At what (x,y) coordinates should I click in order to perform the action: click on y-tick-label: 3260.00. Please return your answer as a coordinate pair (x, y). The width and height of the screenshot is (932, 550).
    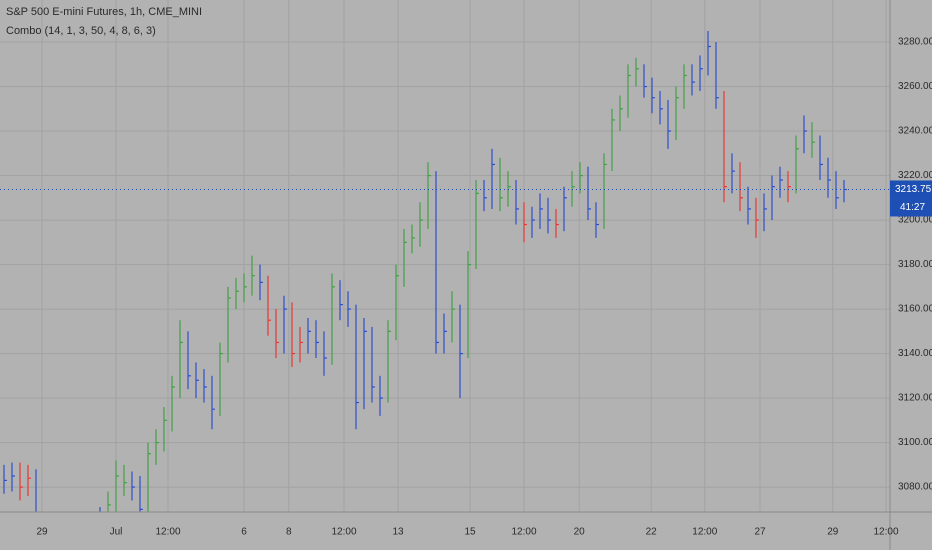
    Looking at the image, I should click on (915, 86).